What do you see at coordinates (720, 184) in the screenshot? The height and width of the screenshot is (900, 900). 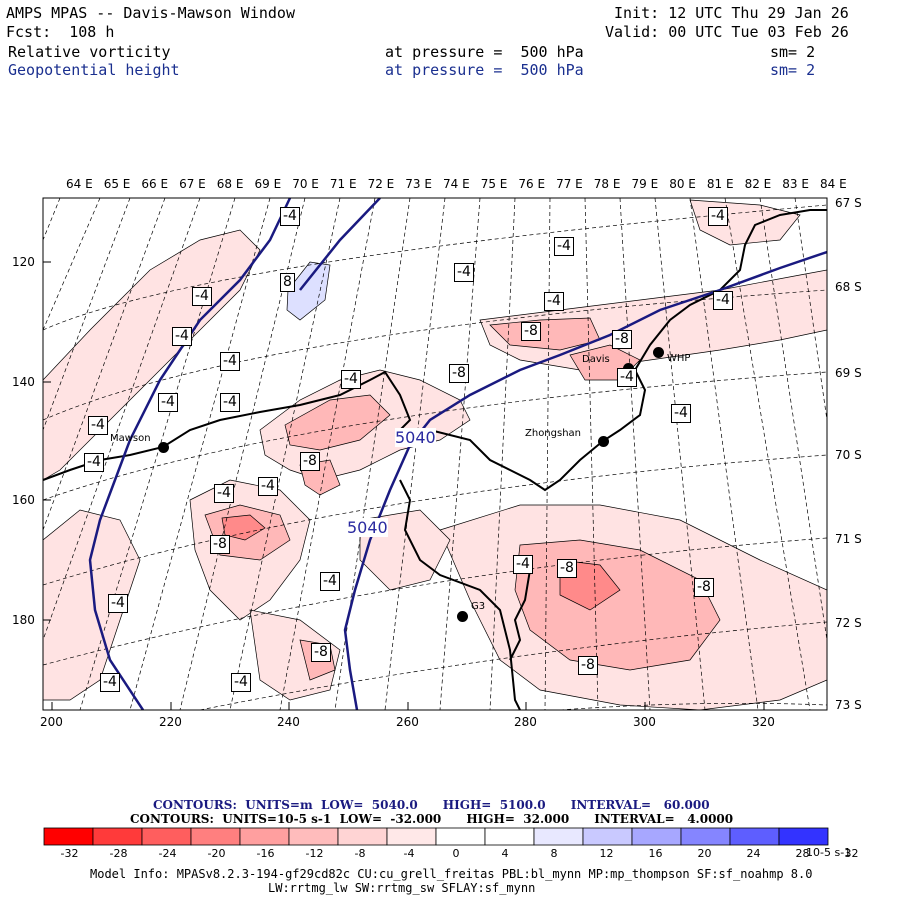 I see `longitude-label: 81 E` at bounding box center [720, 184].